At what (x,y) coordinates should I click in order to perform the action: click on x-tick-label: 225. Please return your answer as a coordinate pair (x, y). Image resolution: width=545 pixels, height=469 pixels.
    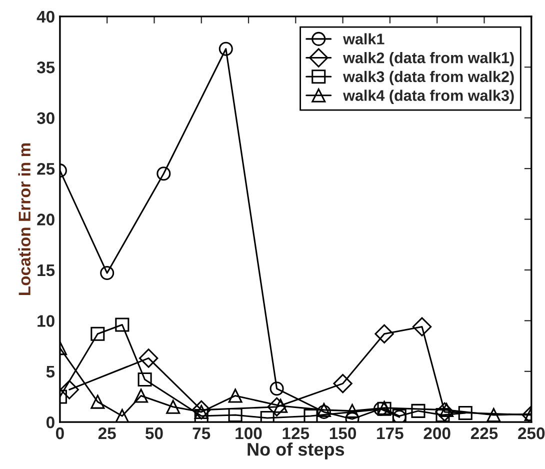
    Looking at the image, I should click on (484, 433).